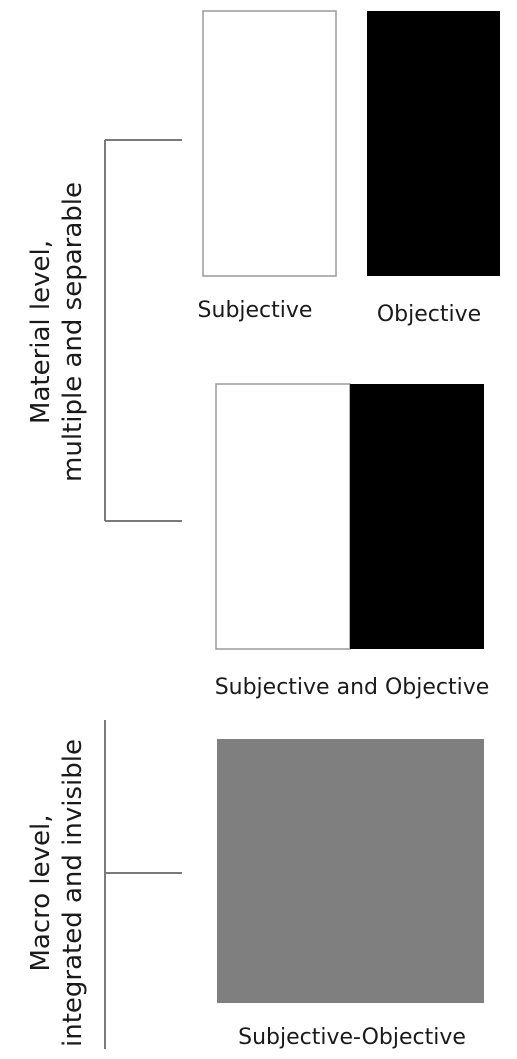  What do you see at coordinates (41, 892) in the screenshot?
I see `macro-level-label-line1: Macro level,` at bounding box center [41, 892].